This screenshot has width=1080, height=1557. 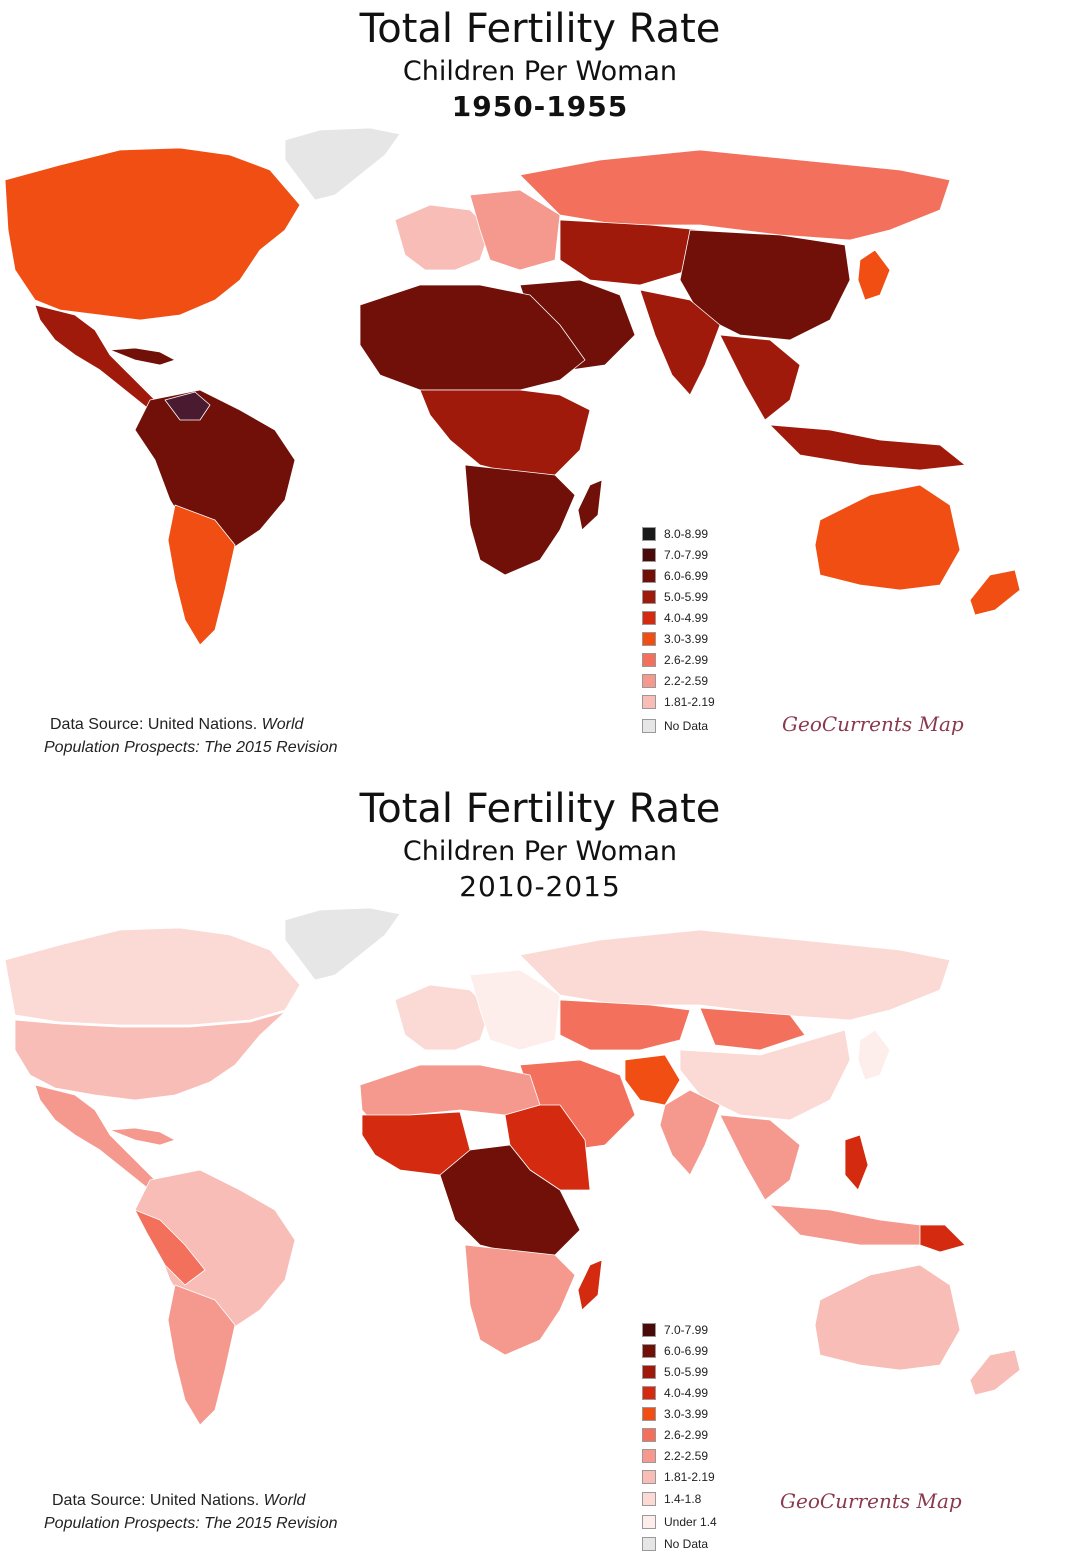 What do you see at coordinates (675, 534) in the screenshot?
I see `legend-item: 8.0-8.99` at bounding box center [675, 534].